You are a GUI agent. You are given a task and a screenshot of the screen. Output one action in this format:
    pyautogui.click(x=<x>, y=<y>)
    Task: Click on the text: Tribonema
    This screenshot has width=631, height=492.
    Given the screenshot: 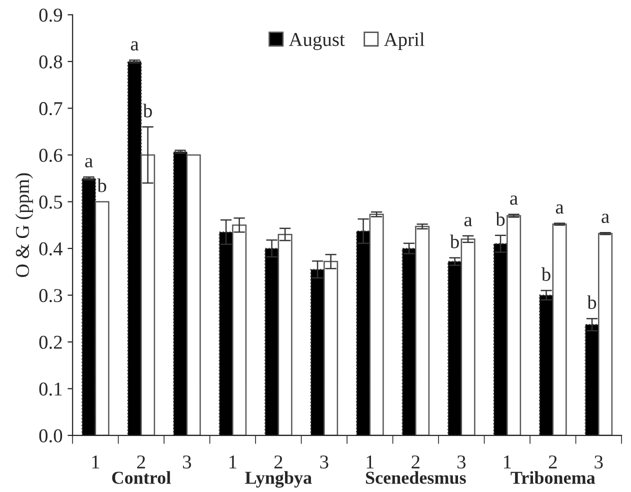 What is the action you would take?
    pyautogui.click(x=553, y=477)
    